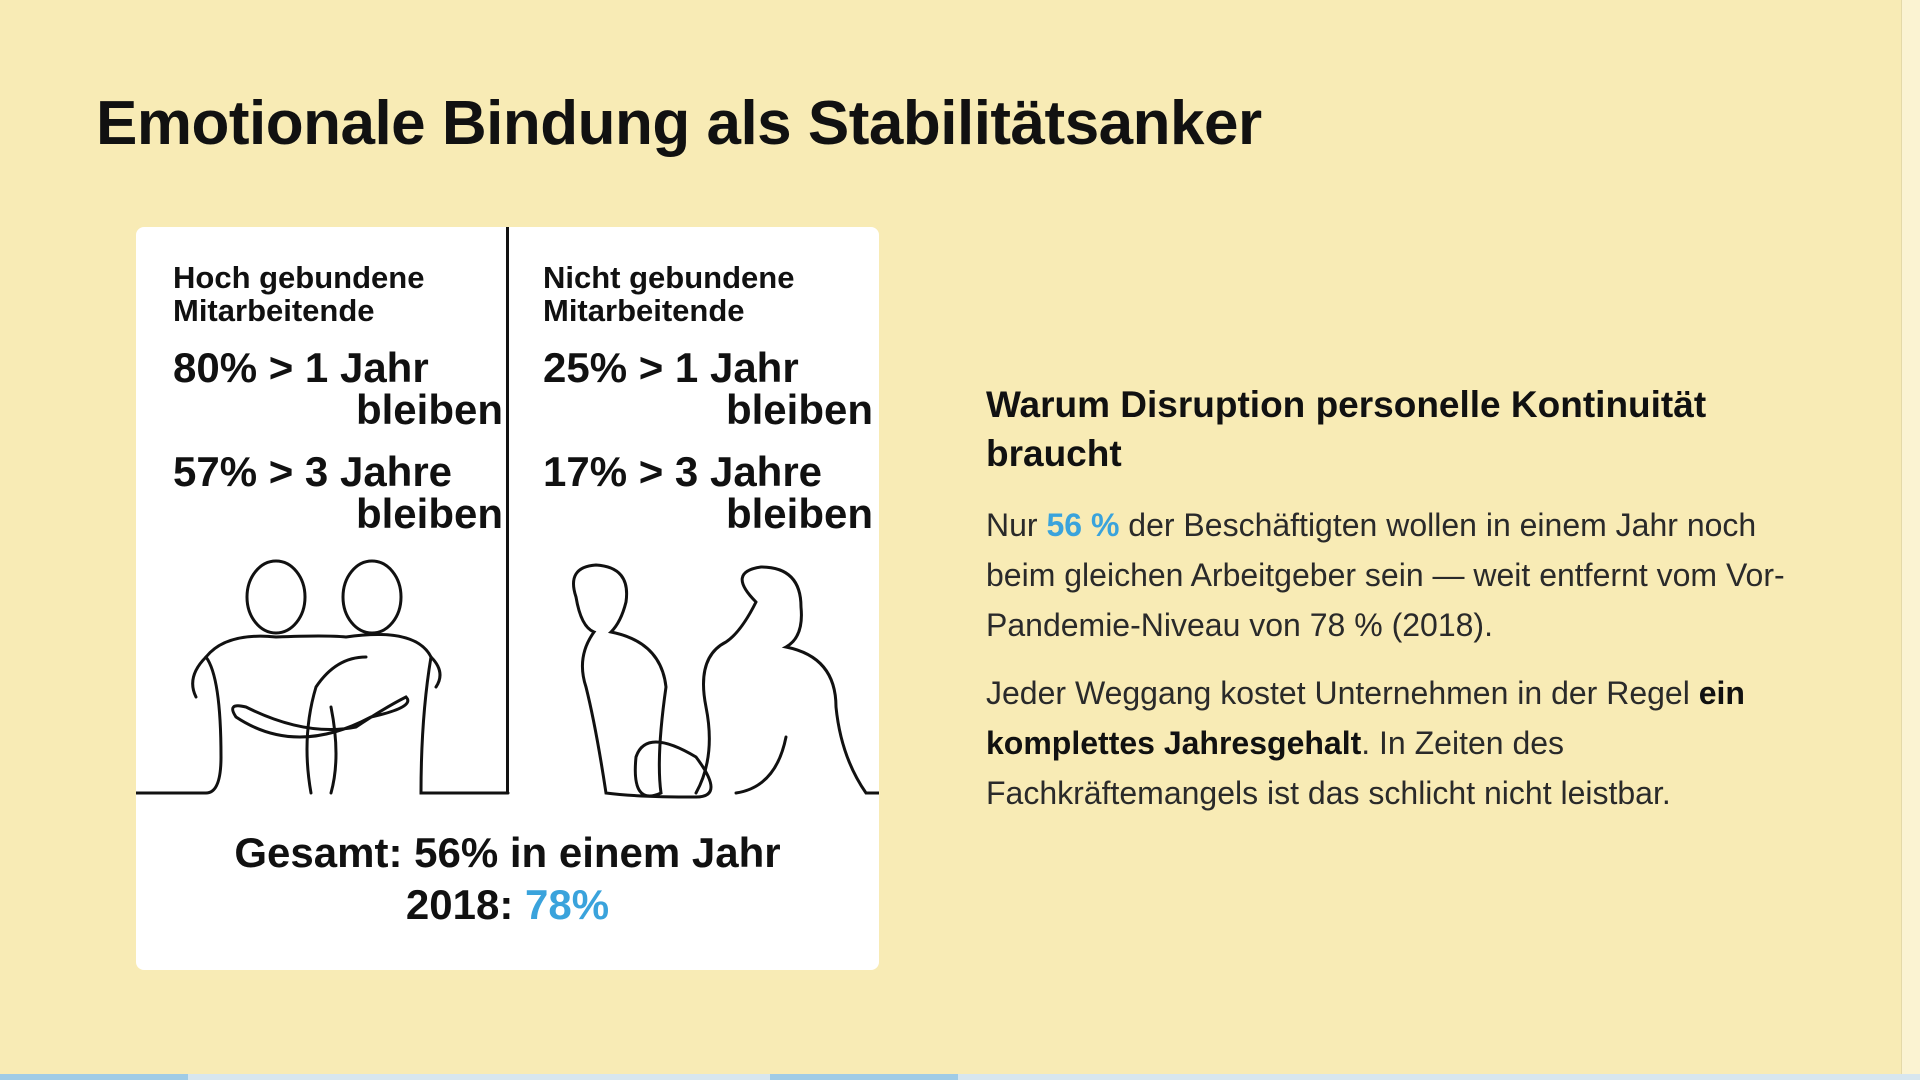 The height and width of the screenshot is (1080, 1920). Describe the element at coordinates (301, 367) in the screenshot. I see `stat-line: 80% > 1 Jahr` at that location.